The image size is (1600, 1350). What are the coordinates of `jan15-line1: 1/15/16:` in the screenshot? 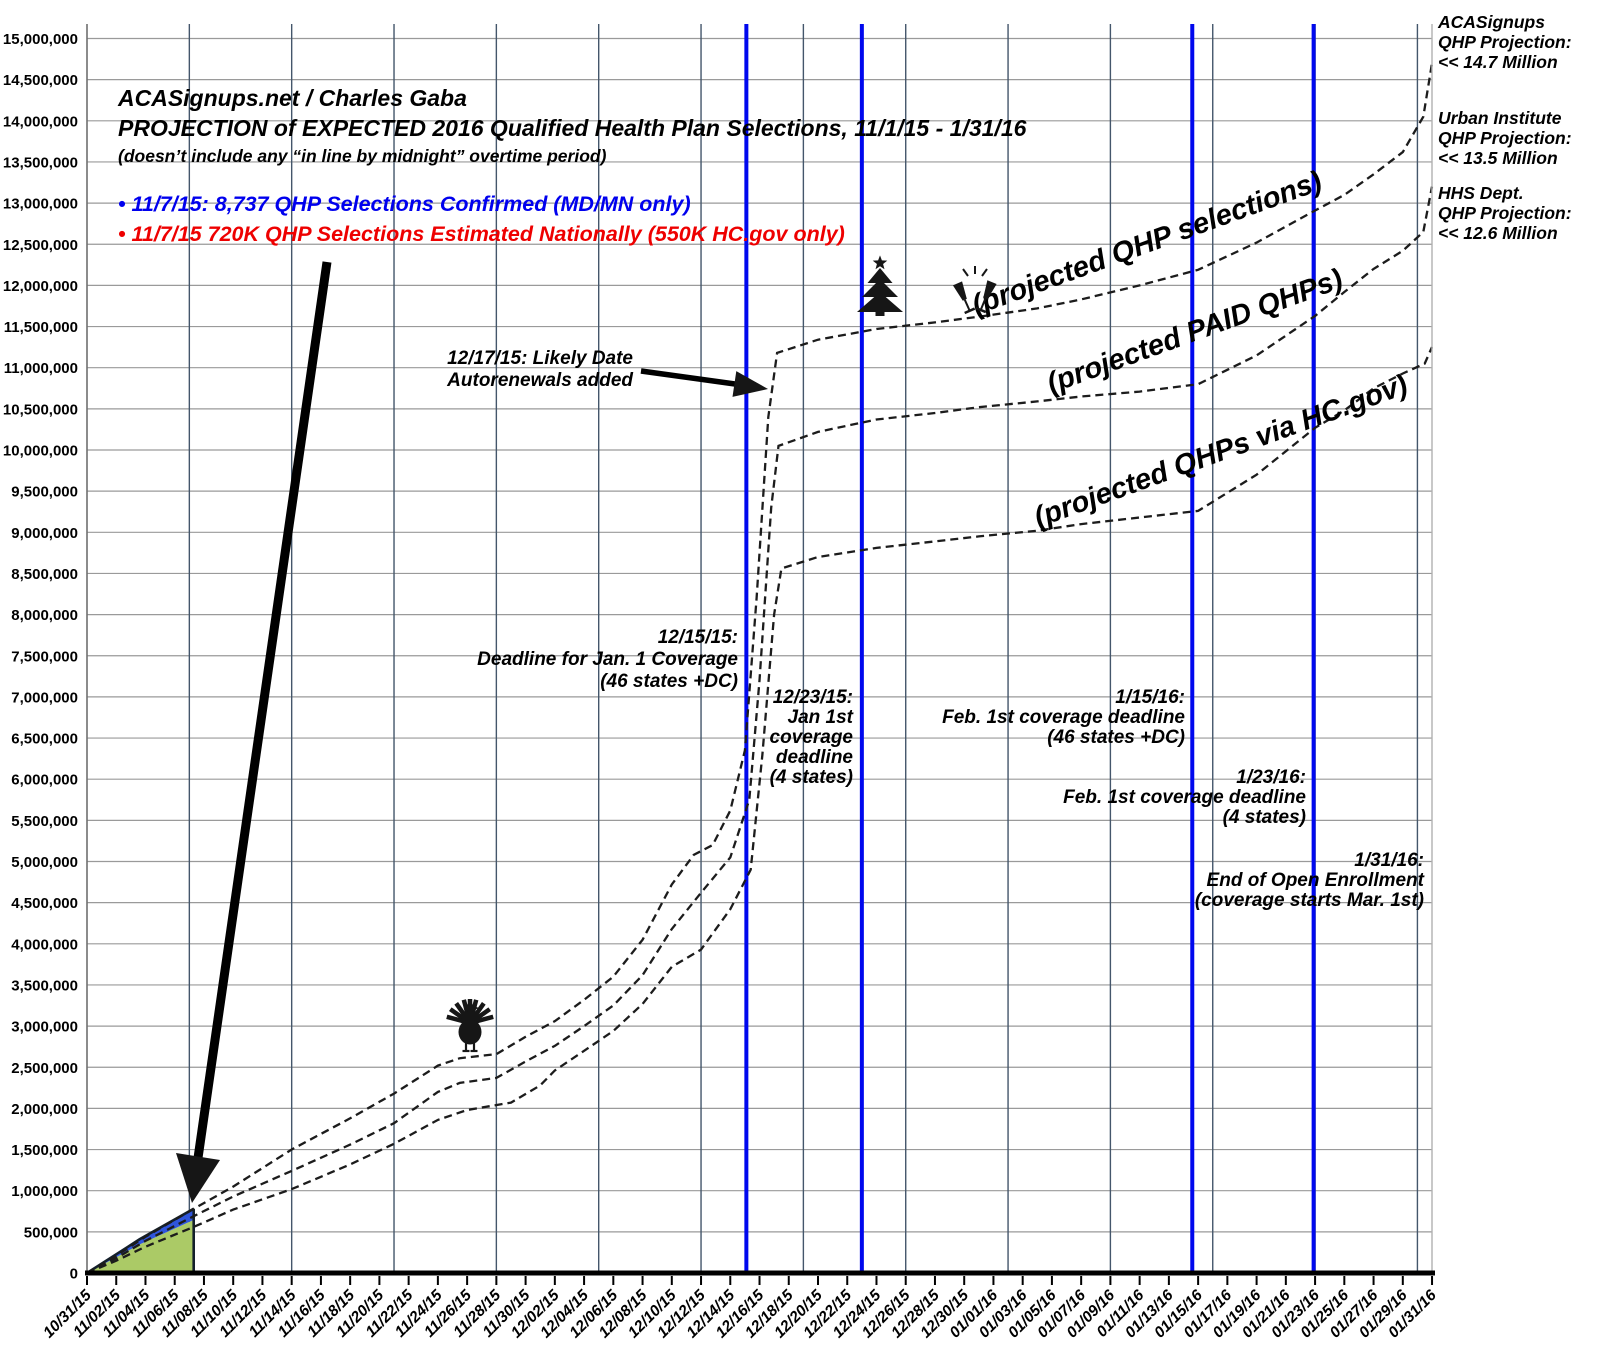 It's located at (1150, 697).